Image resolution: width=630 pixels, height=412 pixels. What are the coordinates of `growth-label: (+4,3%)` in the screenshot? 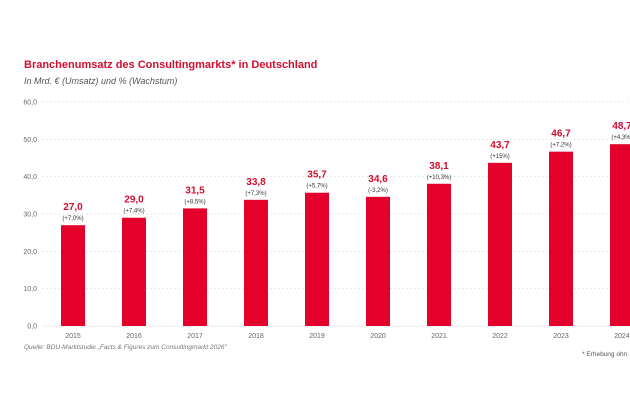 It's located at (620, 138).